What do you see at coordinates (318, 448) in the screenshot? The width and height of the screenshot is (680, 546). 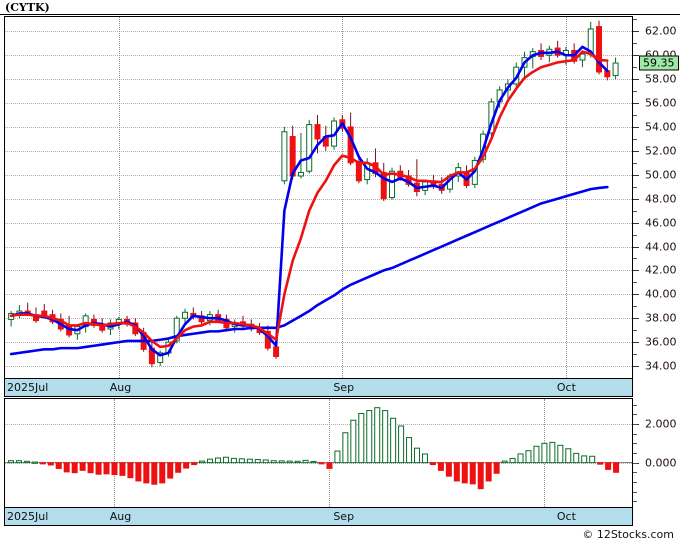 I see `macd-plot` at bounding box center [318, 448].